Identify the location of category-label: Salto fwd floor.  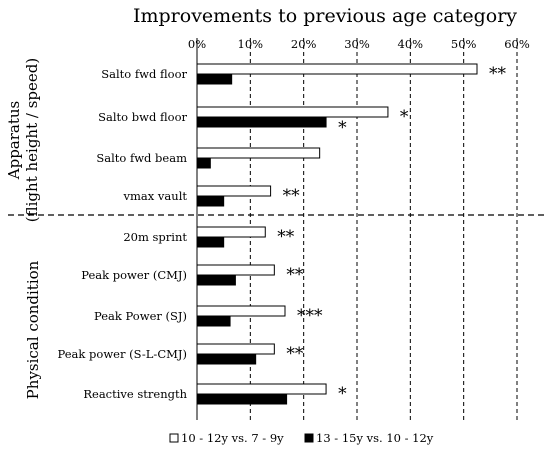
(144, 74).